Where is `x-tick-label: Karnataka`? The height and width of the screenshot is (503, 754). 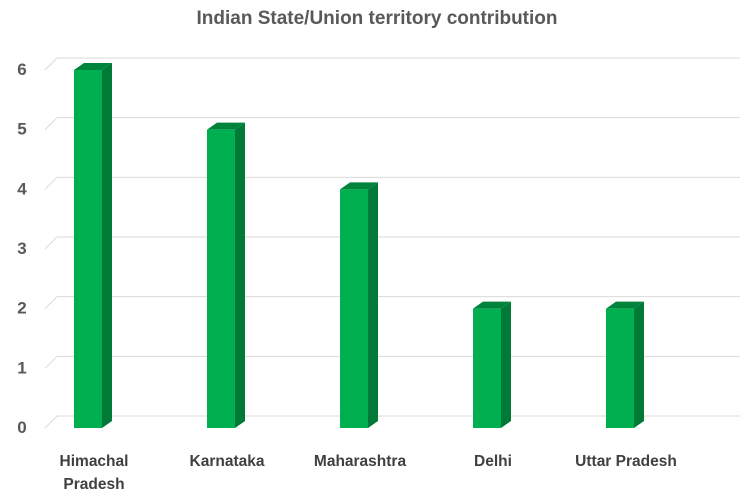 x-tick-label: Karnataka is located at coordinates (227, 461).